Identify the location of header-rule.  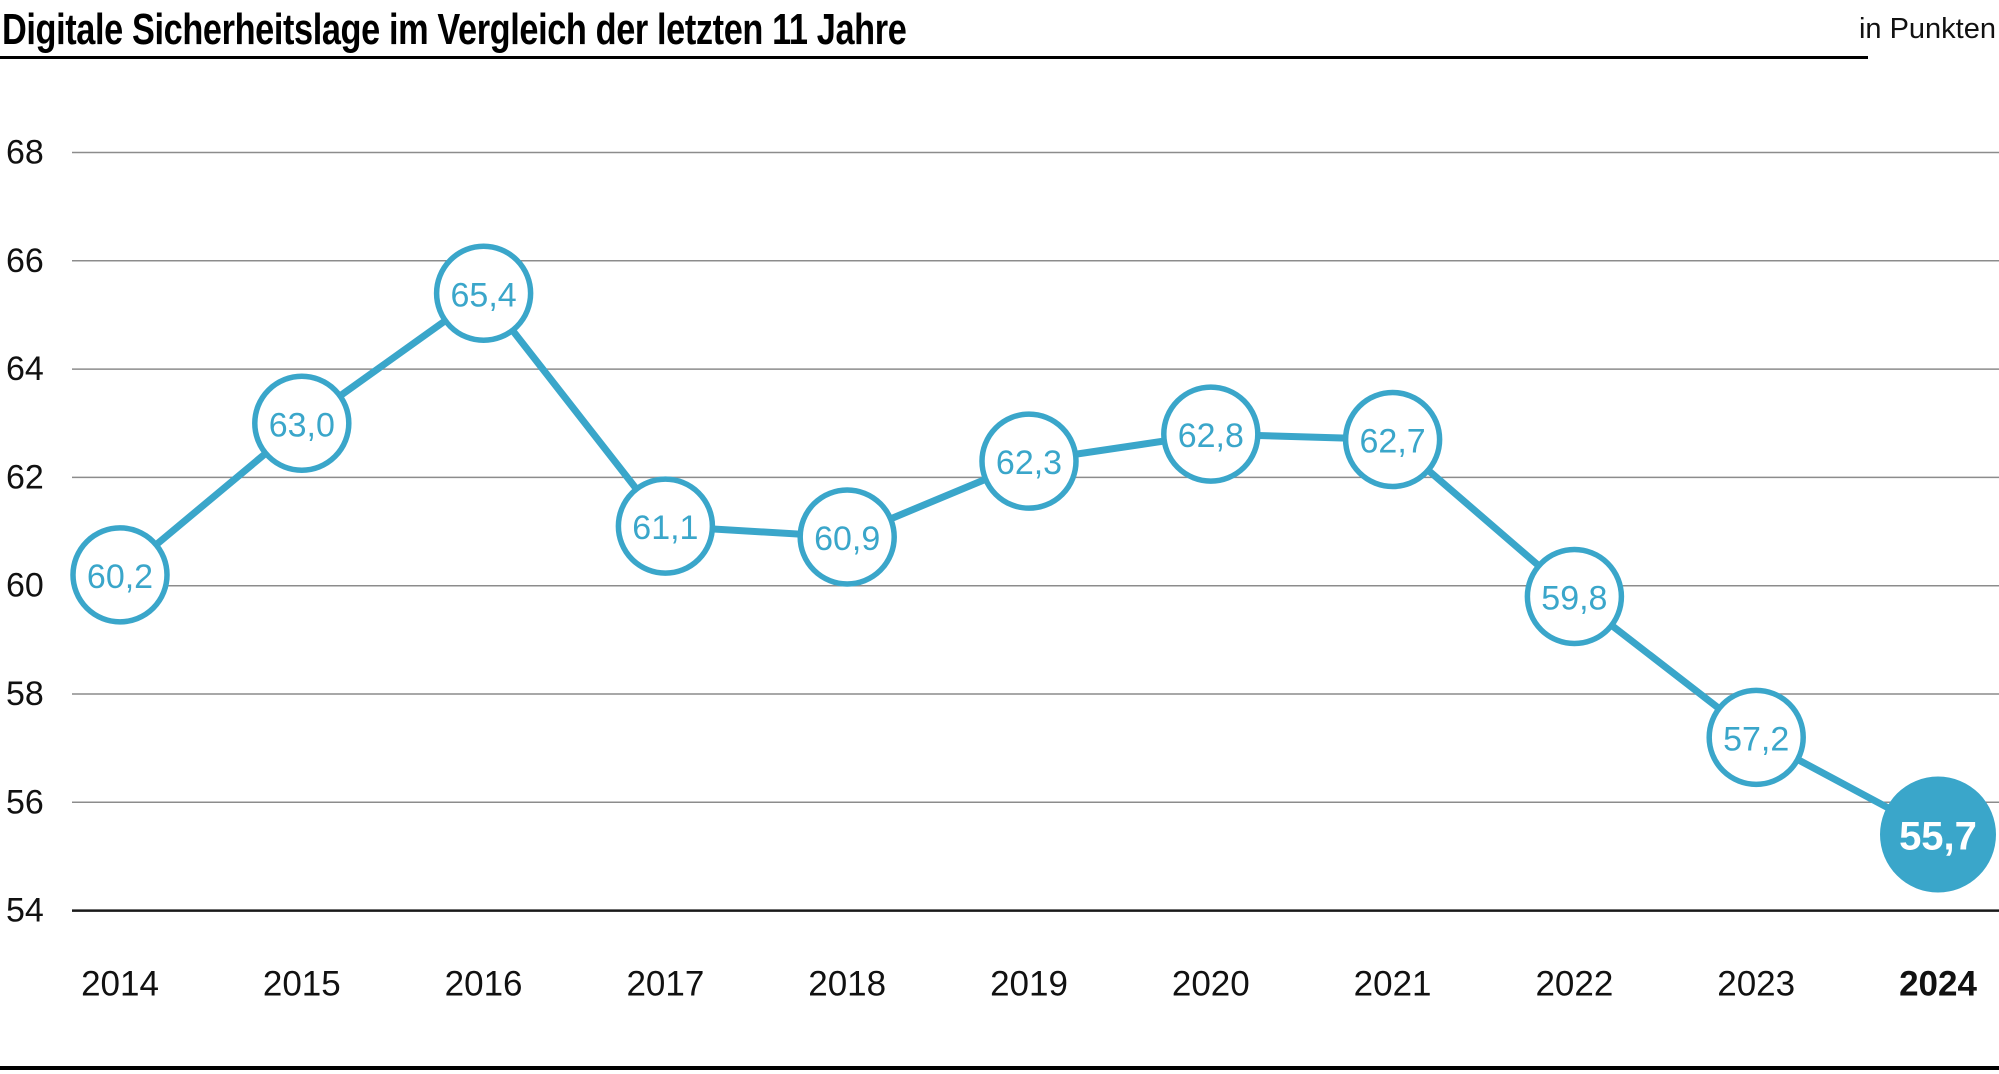
(934, 57).